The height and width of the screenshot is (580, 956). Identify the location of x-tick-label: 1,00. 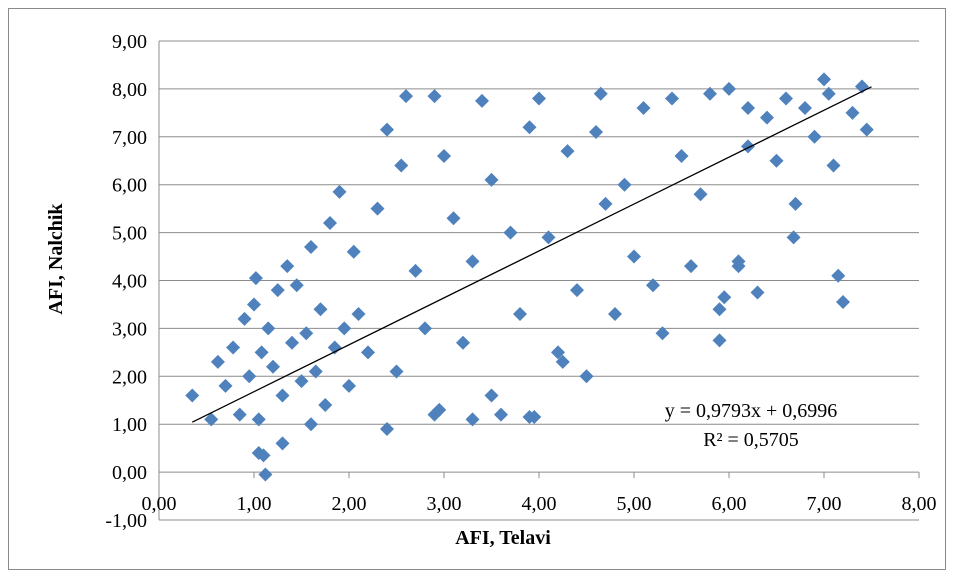
(254, 504).